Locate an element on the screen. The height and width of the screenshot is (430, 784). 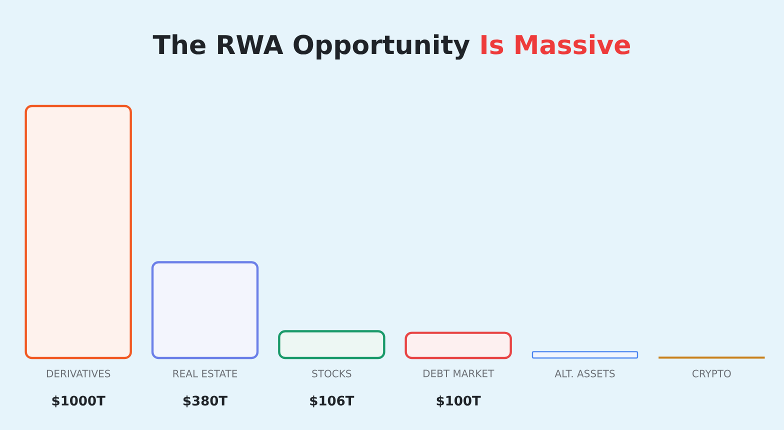
data-label: $1000T is located at coordinates (79, 402).